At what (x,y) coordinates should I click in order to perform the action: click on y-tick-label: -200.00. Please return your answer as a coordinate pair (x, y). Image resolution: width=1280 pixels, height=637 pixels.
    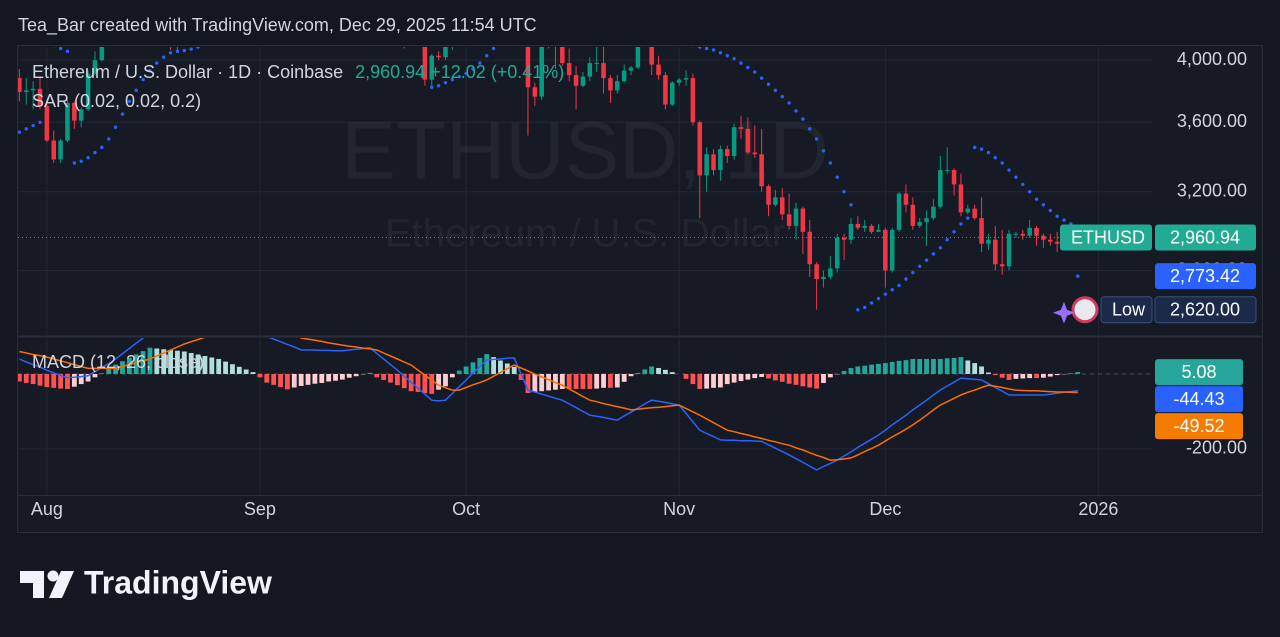
    Looking at the image, I should click on (1216, 448).